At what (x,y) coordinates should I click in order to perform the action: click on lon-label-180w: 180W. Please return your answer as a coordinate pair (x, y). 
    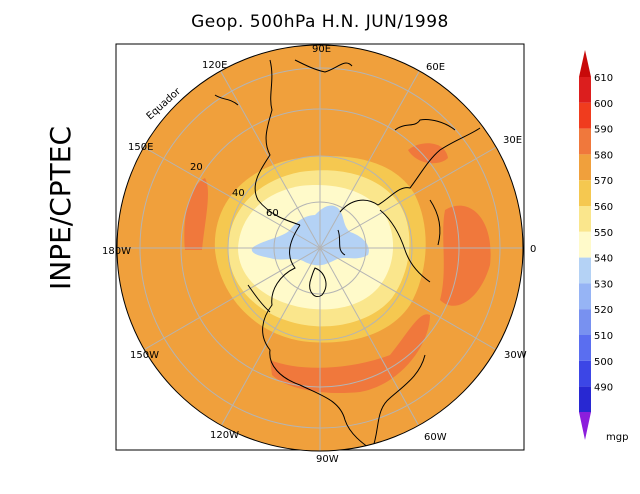
    Looking at the image, I should click on (116, 251).